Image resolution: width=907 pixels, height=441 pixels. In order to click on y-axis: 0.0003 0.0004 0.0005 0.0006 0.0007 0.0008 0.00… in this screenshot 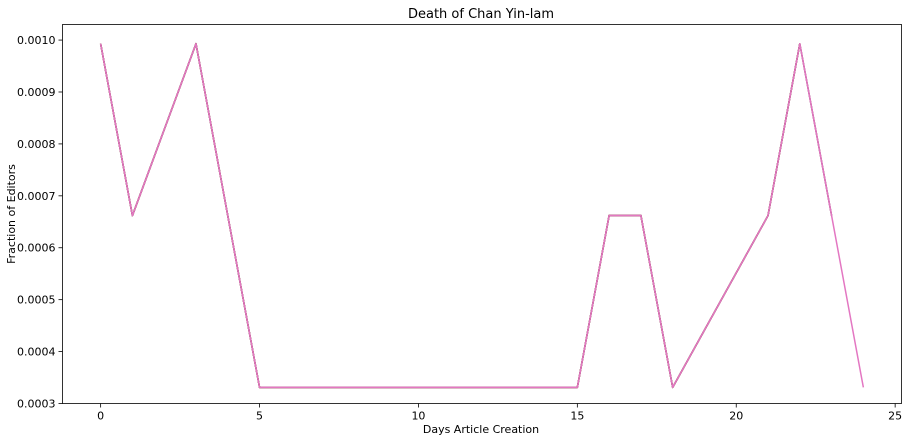, I will do `click(40, 222)`.